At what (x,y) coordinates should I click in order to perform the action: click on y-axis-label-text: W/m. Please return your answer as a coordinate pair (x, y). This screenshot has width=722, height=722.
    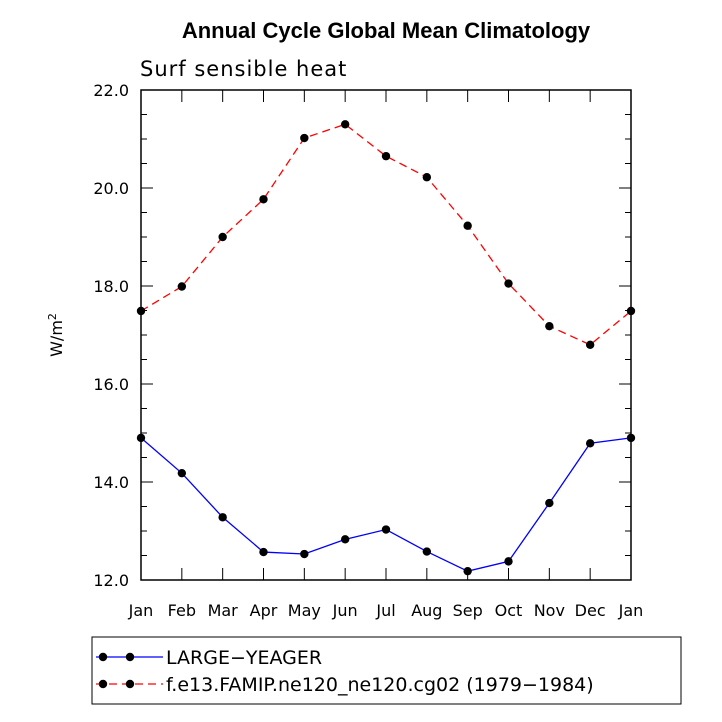
    Looking at the image, I should click on (56, 338).